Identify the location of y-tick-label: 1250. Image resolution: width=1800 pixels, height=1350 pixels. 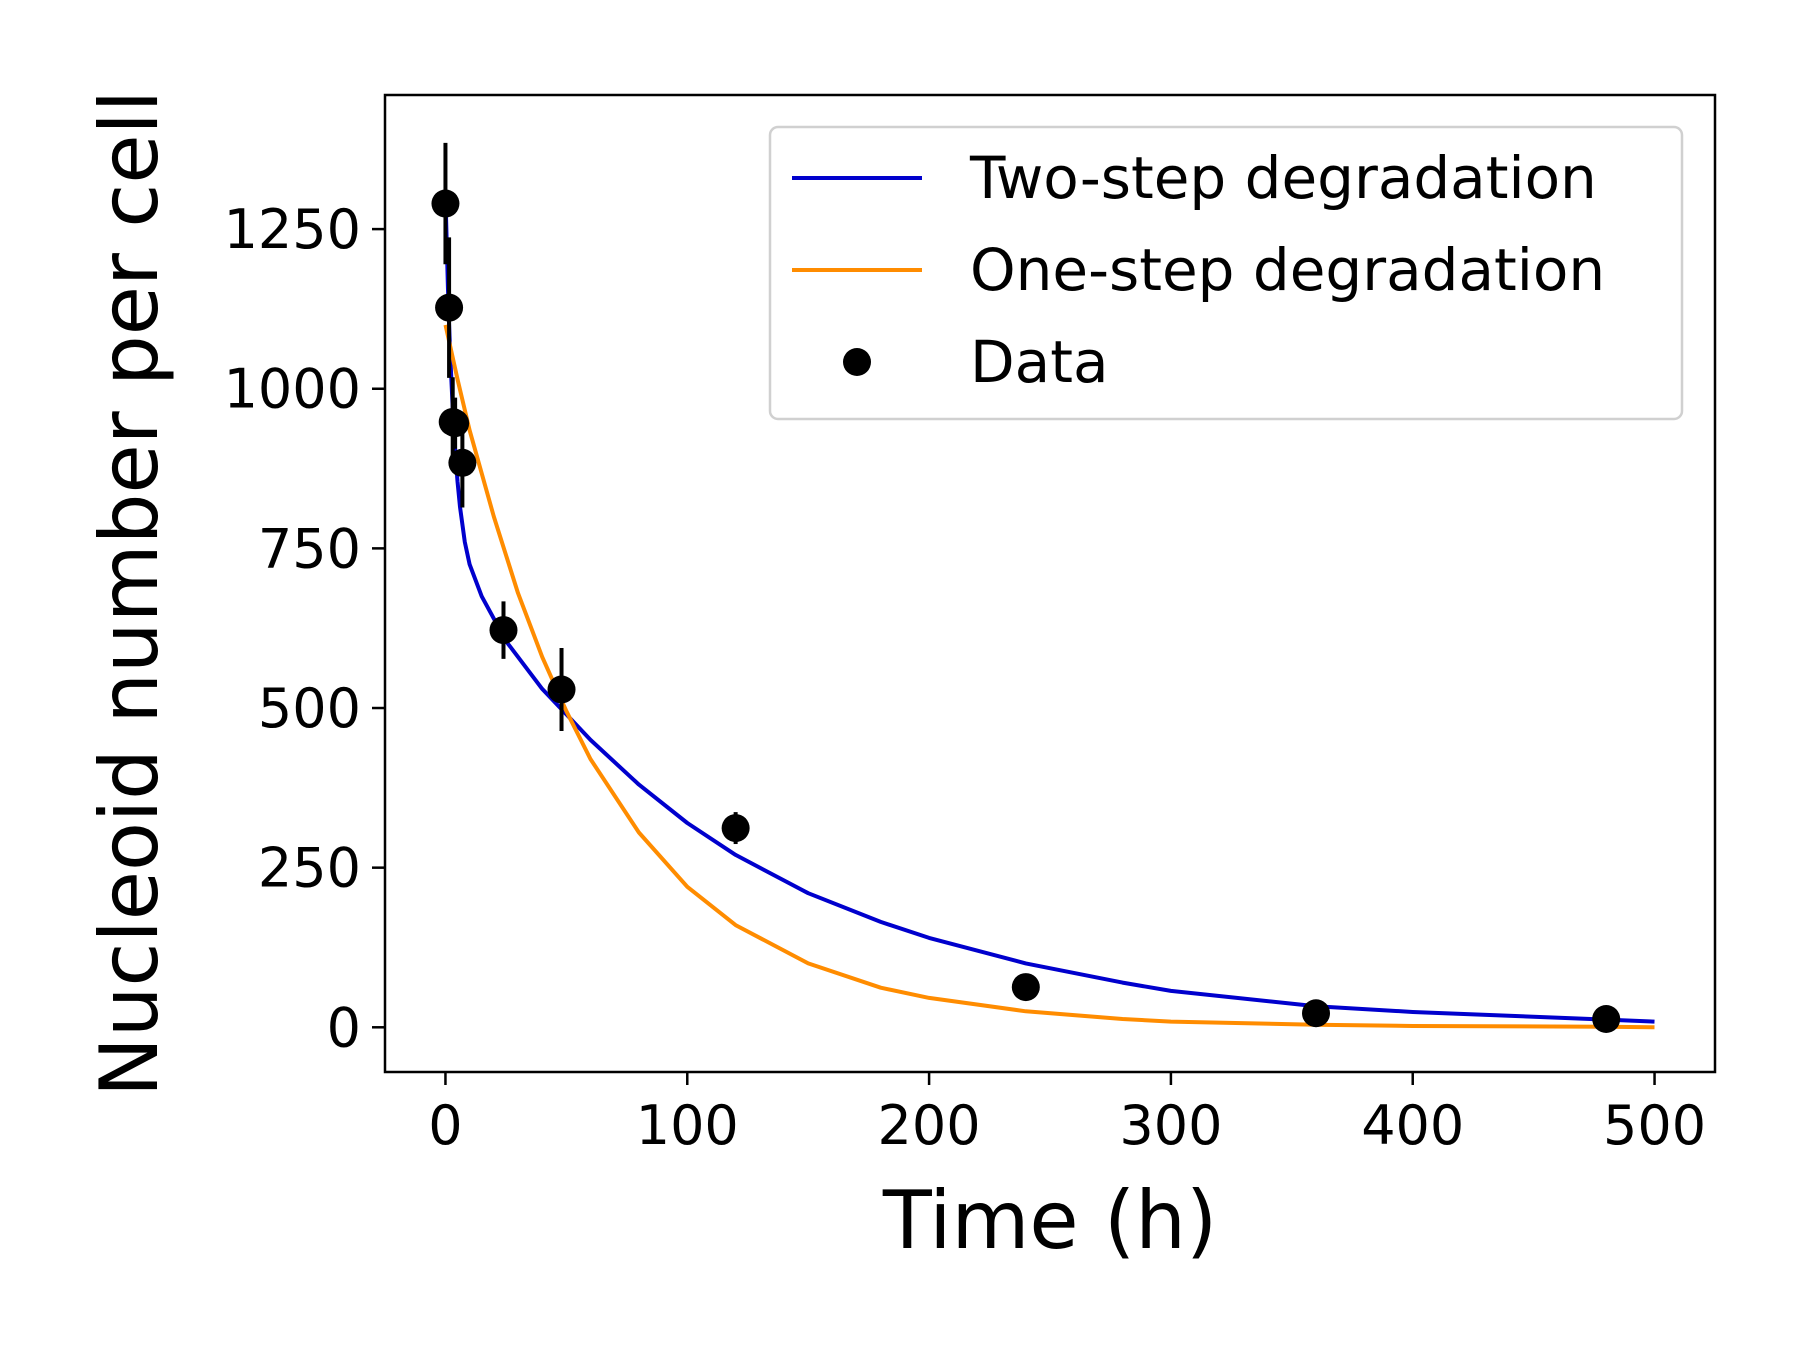
(292, 229).